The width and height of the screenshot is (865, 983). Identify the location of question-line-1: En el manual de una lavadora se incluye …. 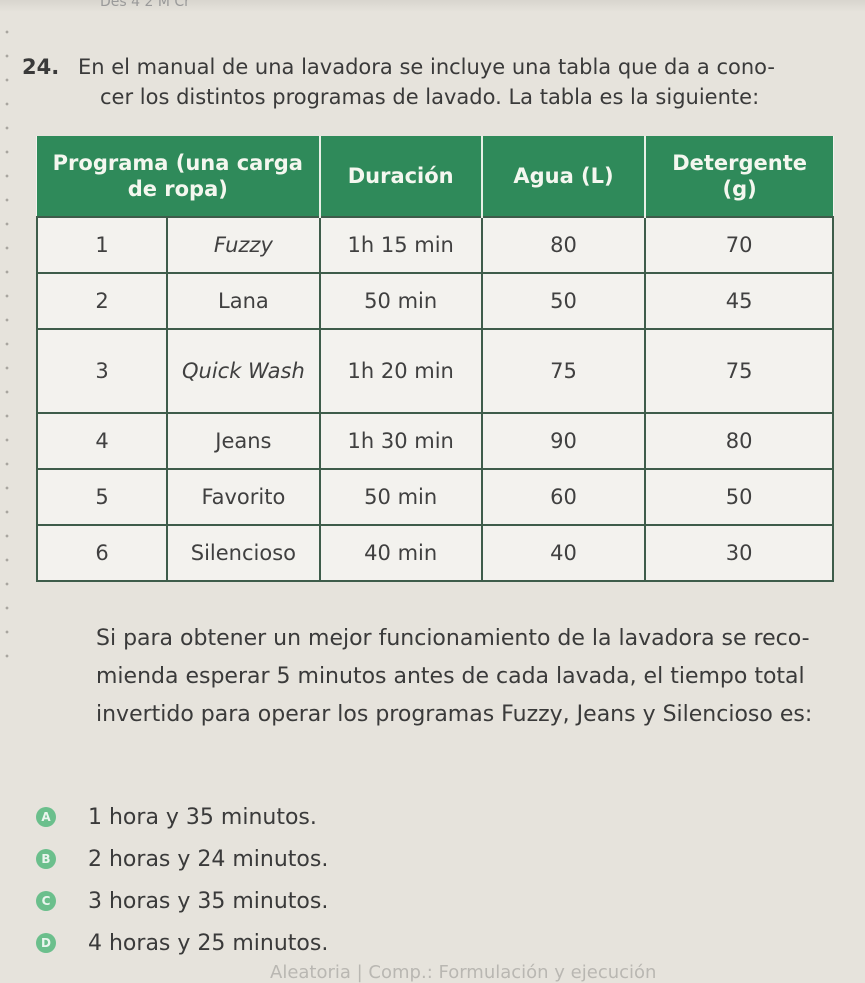
(426, 67).